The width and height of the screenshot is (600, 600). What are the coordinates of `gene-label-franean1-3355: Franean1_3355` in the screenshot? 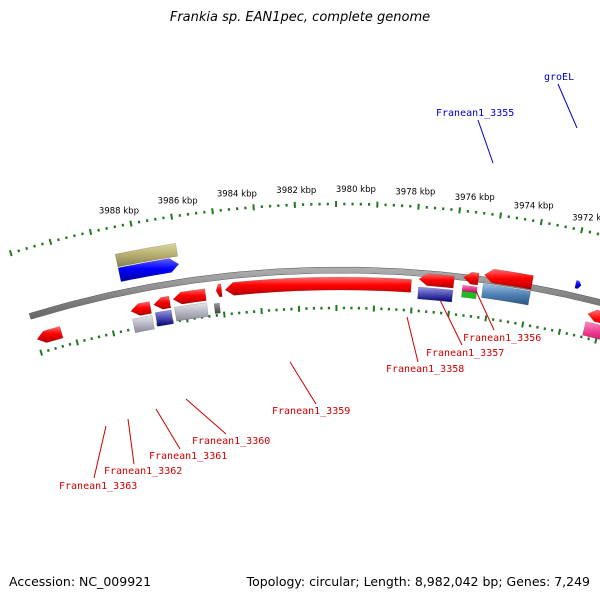 It's located at (475, 113).